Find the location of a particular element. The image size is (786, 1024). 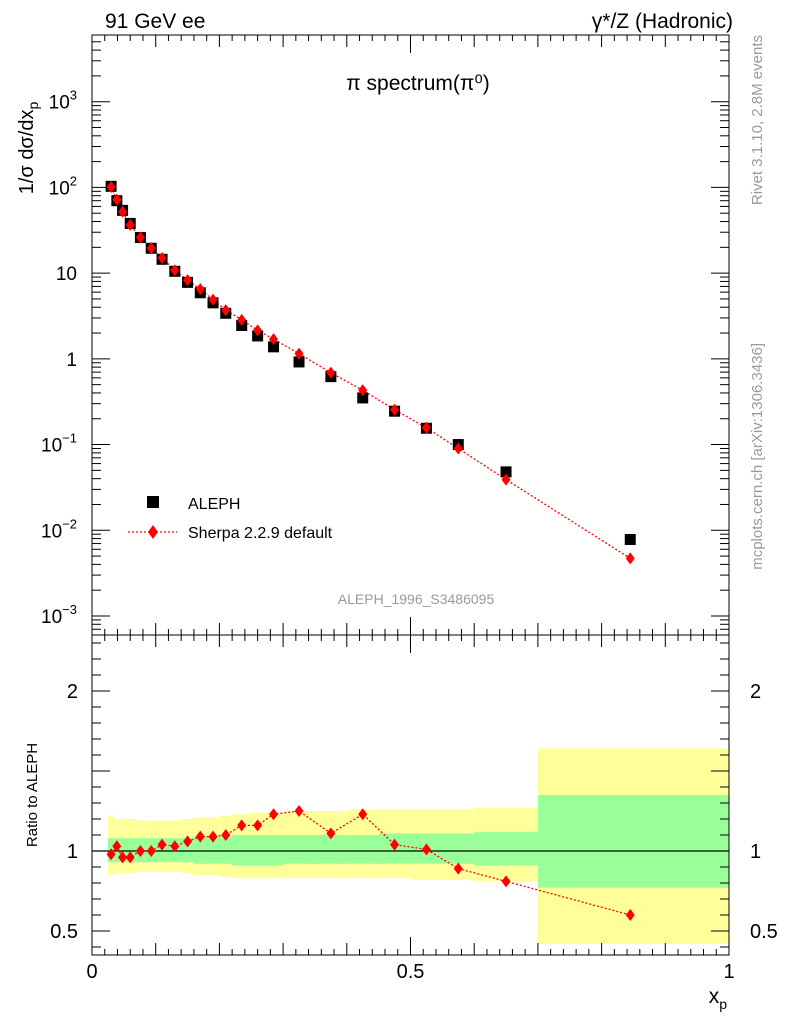

legend-sherpa-marker is located at coordinates (153, 532).